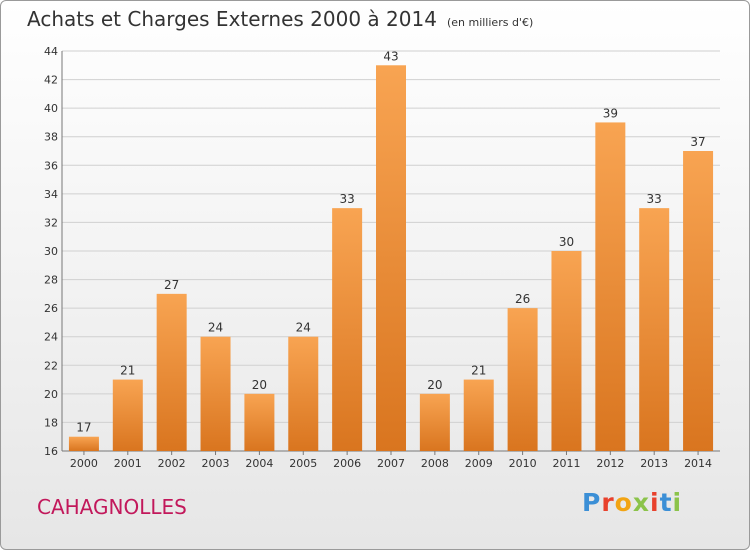  Describe the element at coordinates (171, 285) in the screenshot. I see `data-label: 27` at that location.